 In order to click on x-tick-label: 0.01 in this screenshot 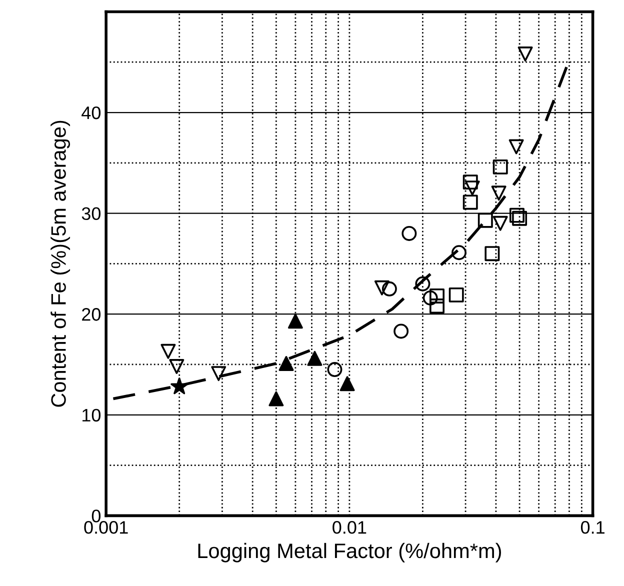, I will do `click(349, 527)`.